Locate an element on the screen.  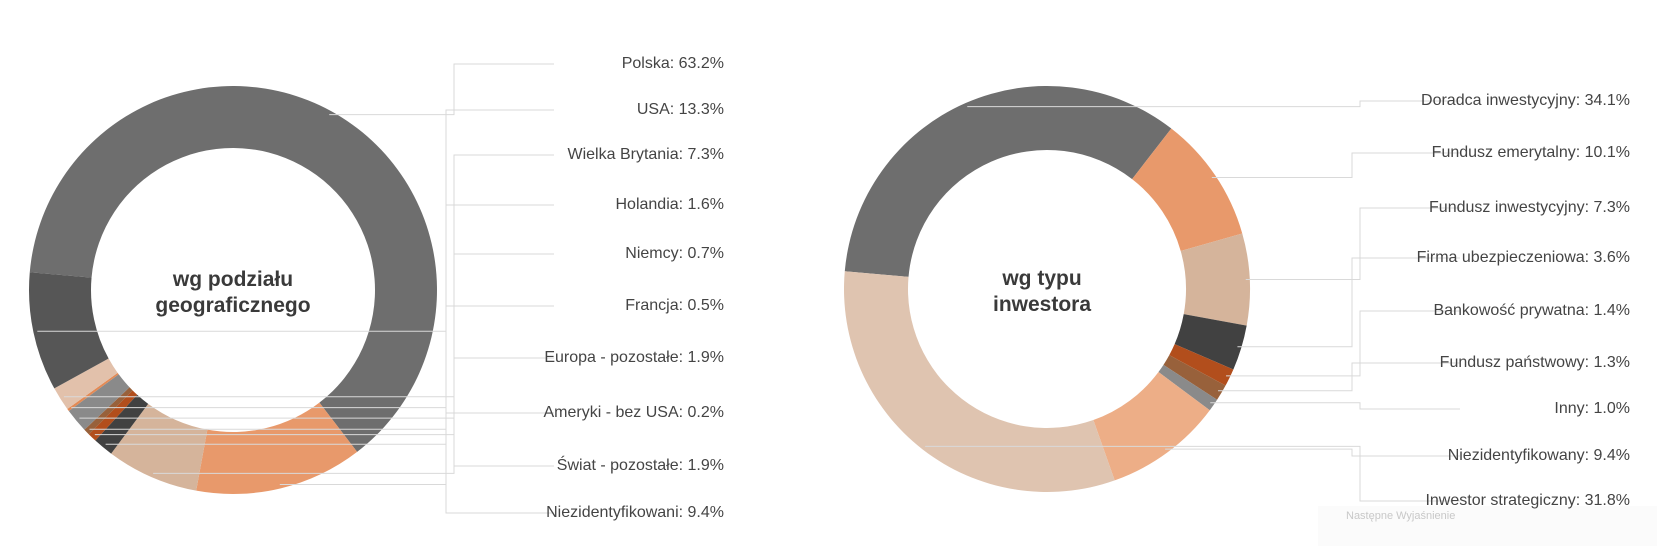
chart-2-label-7: Inny: 1.0% is located at coordinates (1592, 408).